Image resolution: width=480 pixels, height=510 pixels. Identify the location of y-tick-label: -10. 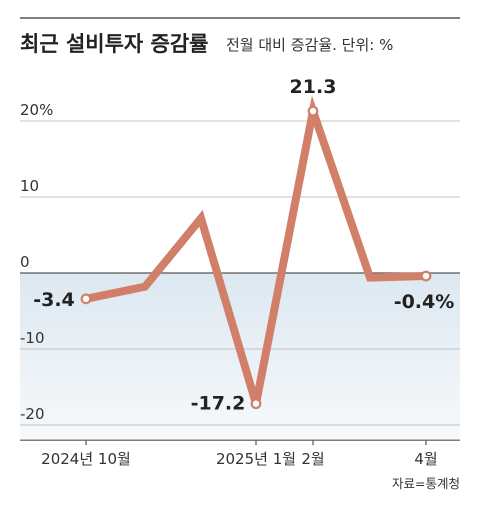
(32, 338).